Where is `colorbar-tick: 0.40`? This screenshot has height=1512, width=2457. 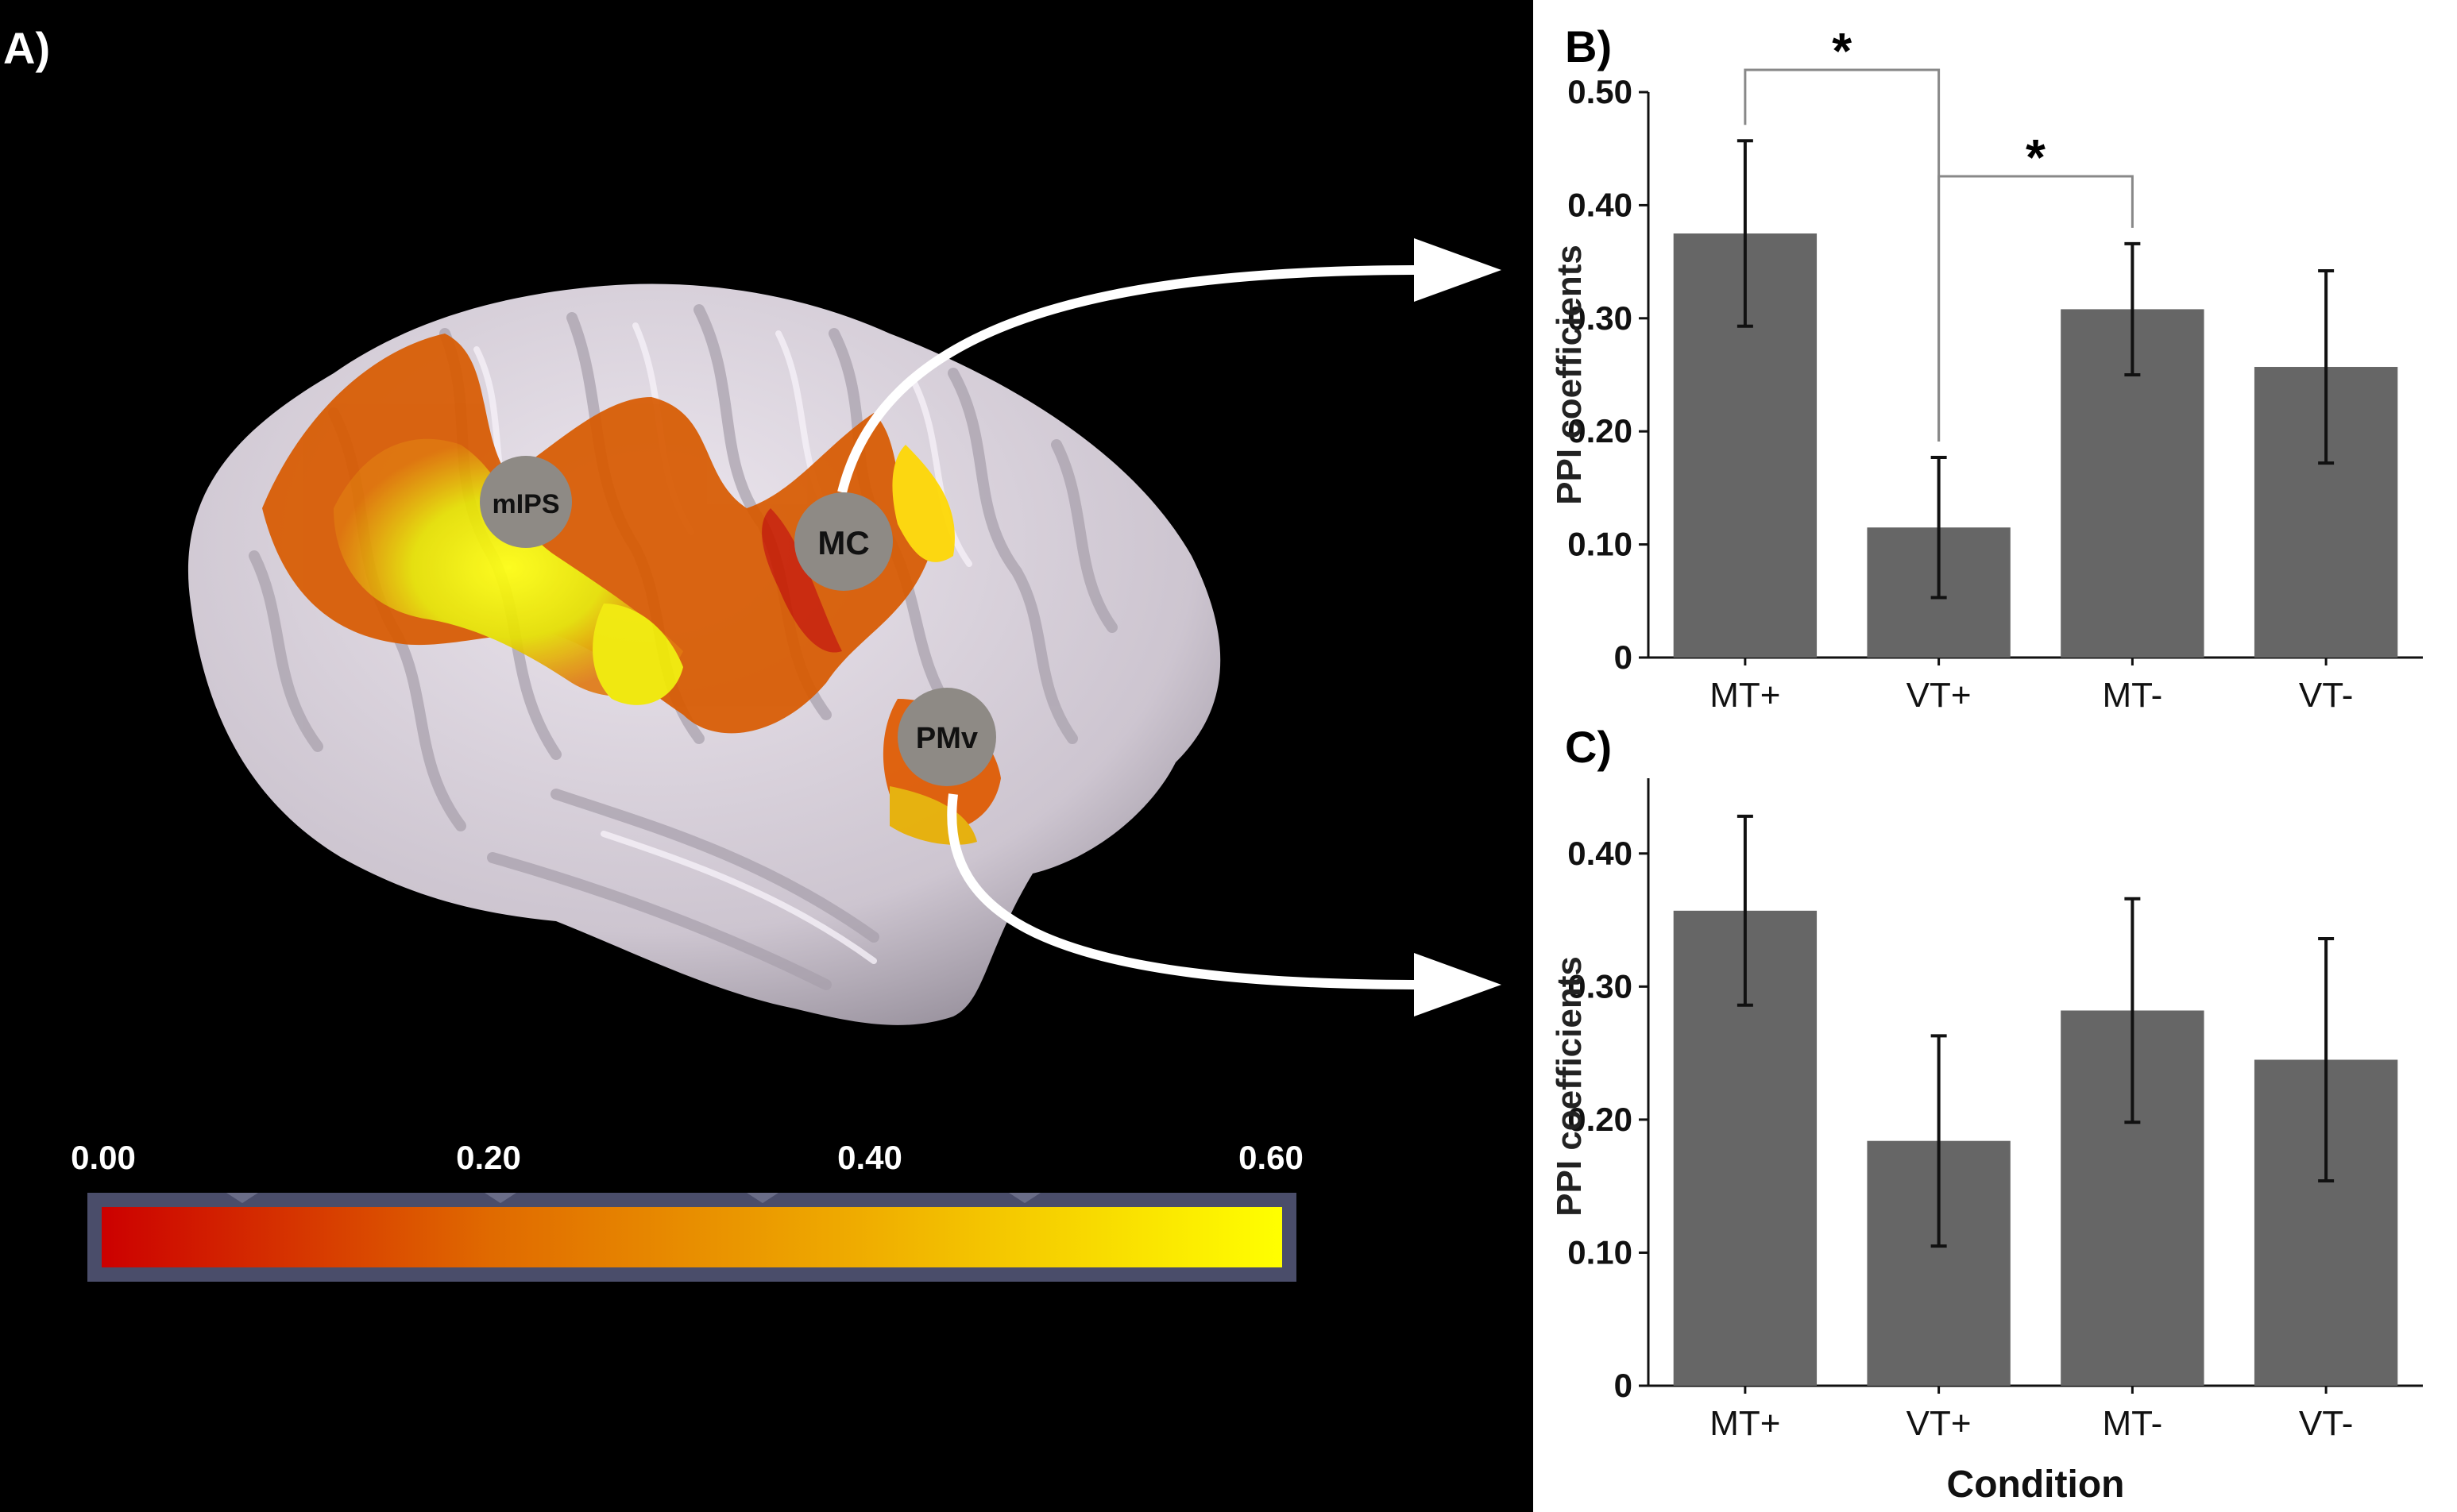
colorbar-tick: 0.40 is located at coordinates (869, 1157).